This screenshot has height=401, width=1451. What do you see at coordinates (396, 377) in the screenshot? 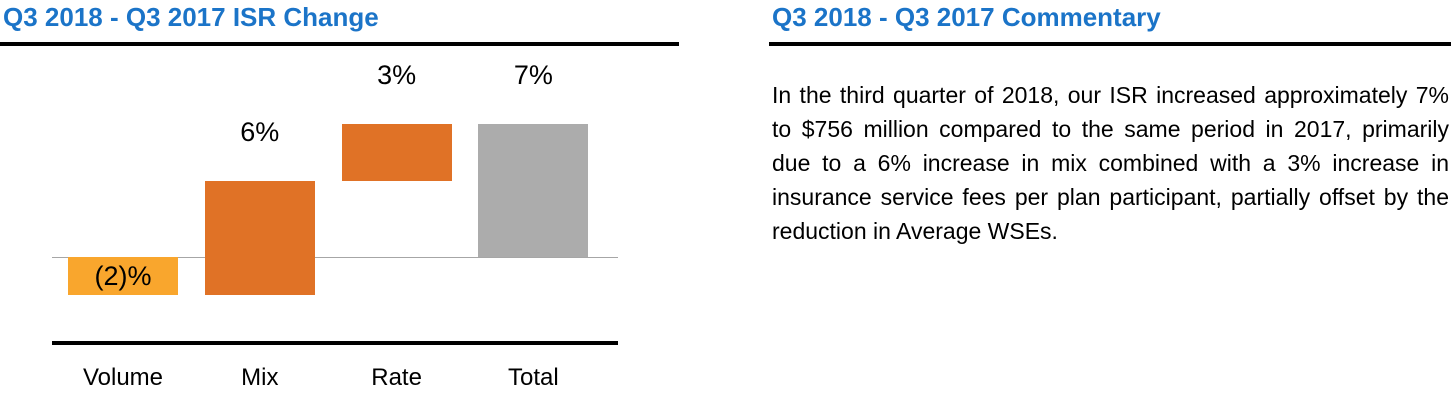
I see `category-axis-label: Rate` at bounding box center [396, 377].